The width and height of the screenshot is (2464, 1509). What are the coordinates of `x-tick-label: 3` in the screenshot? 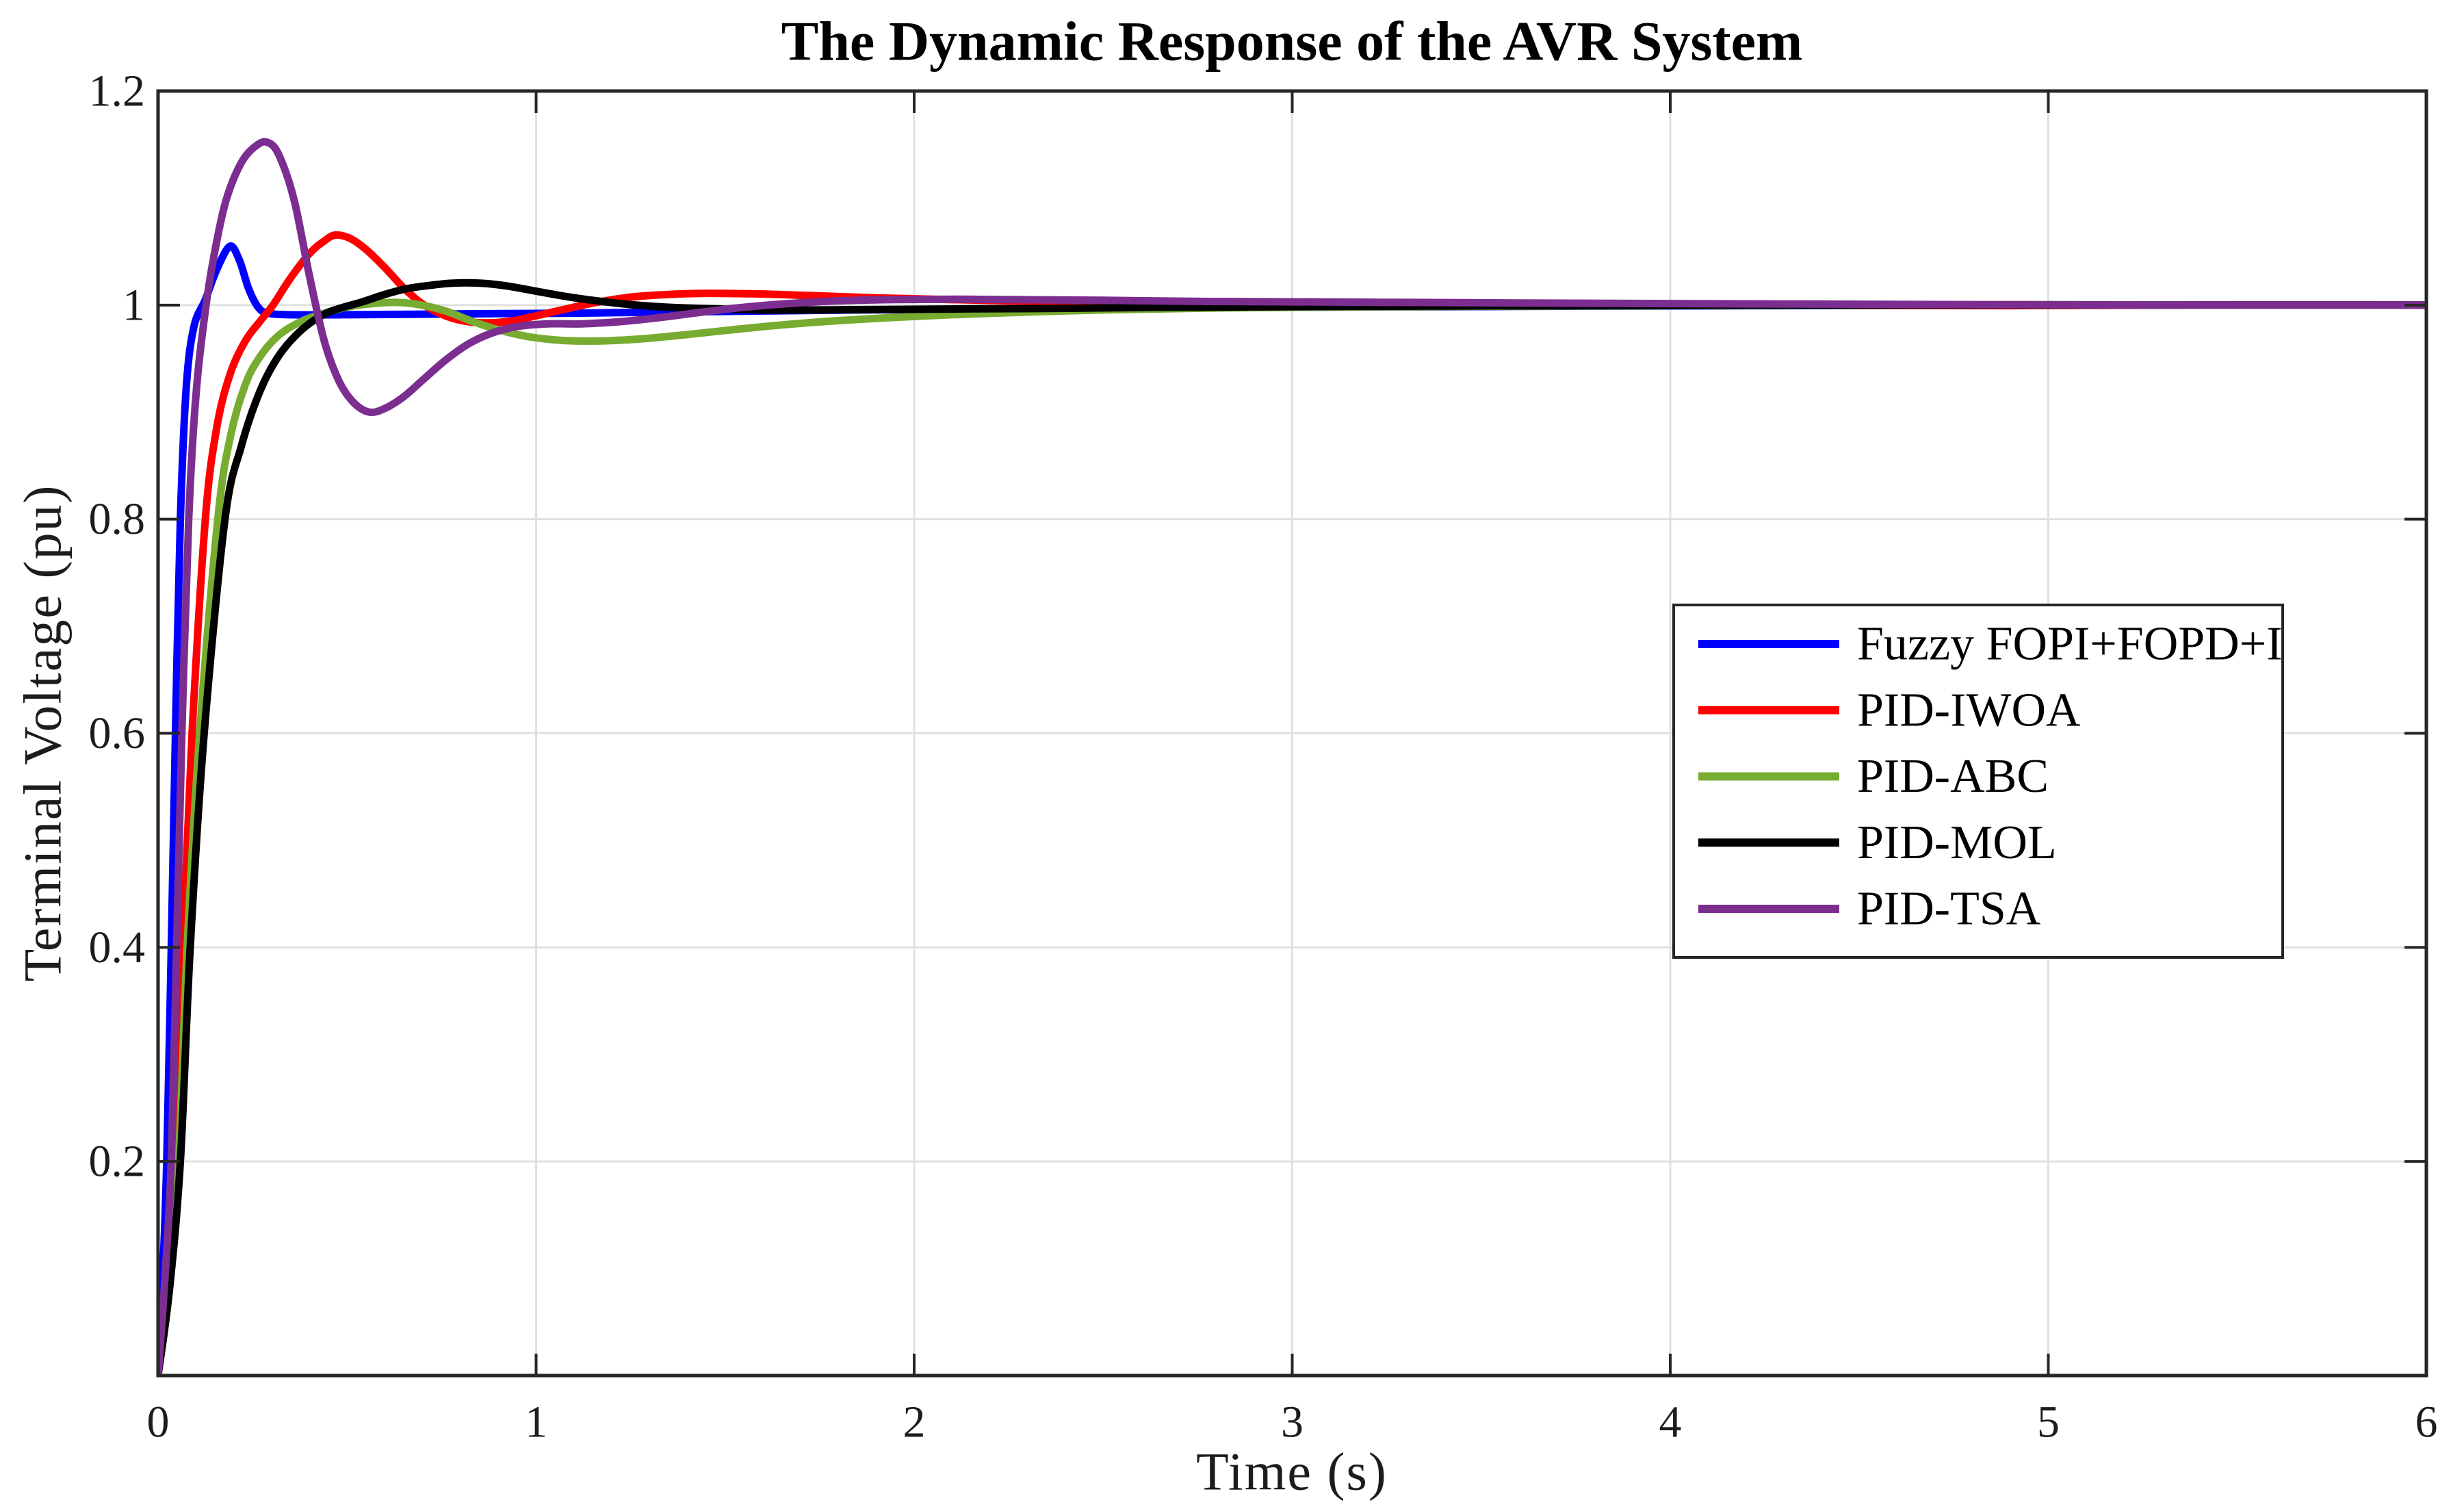 It's located at (1292, 1422).